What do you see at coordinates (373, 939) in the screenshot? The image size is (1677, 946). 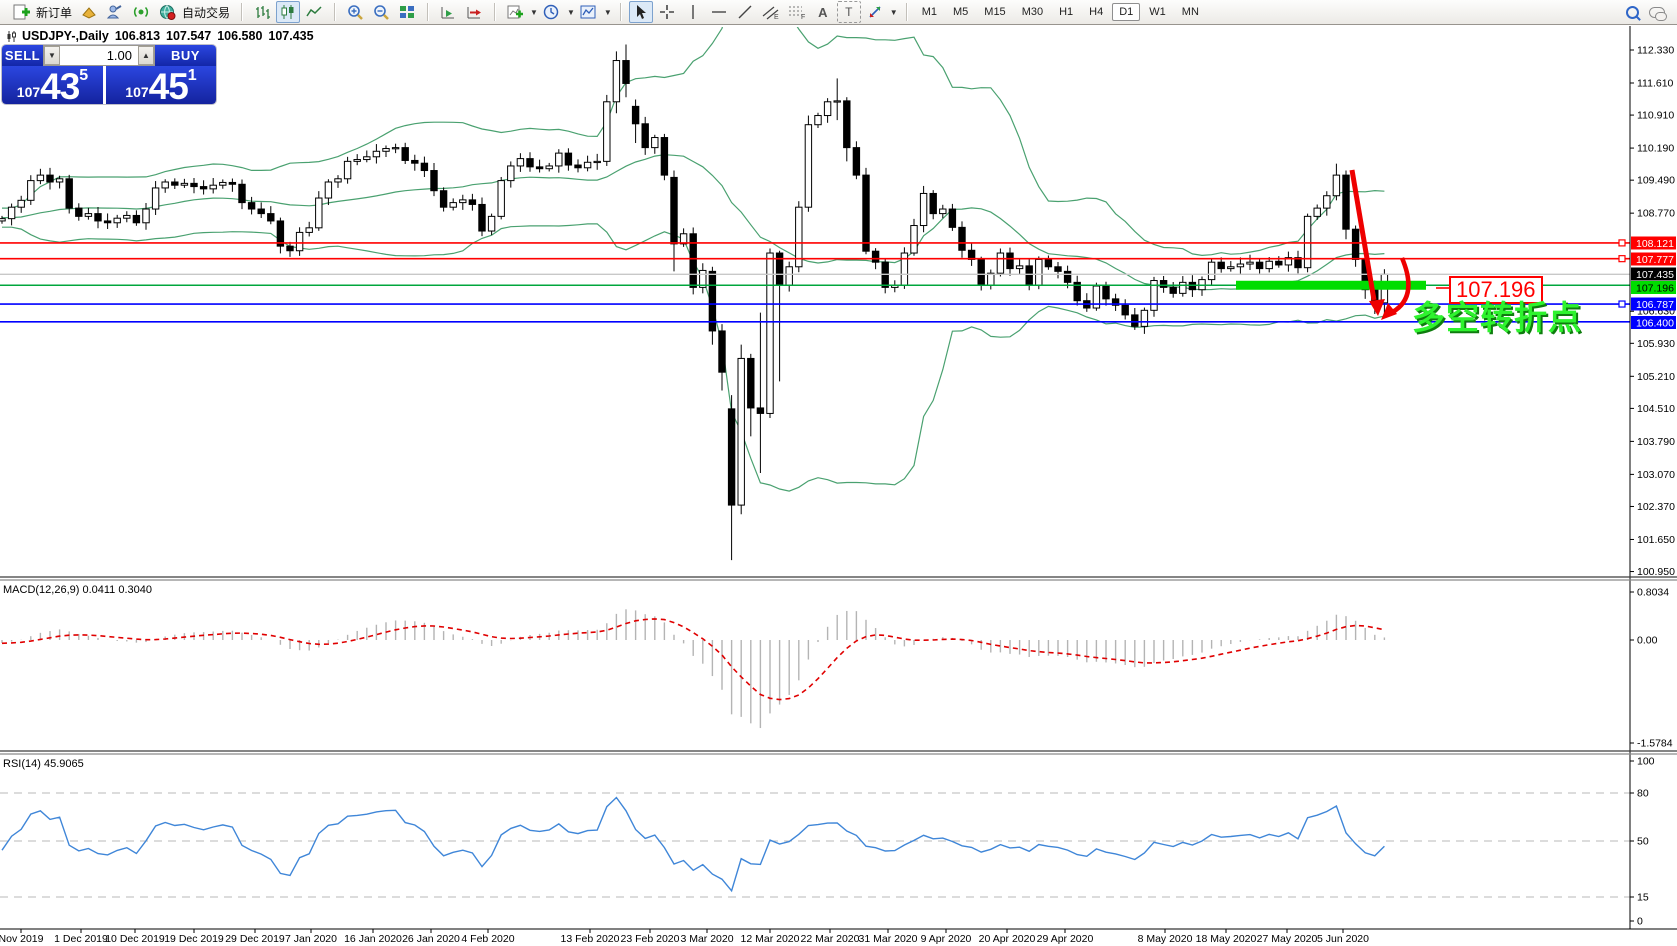 I see `date-label: 16 Jan 2020` at bounding box center [373, 939].